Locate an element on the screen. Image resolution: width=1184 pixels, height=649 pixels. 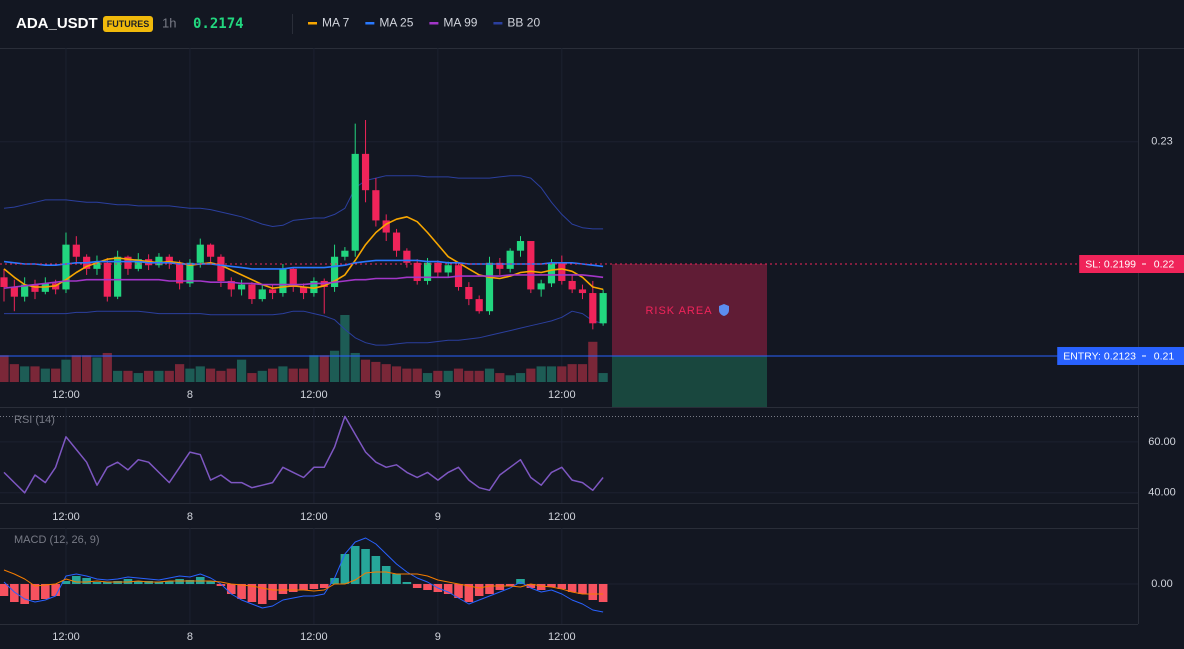
moving-average is located at coordinates (303, 253).